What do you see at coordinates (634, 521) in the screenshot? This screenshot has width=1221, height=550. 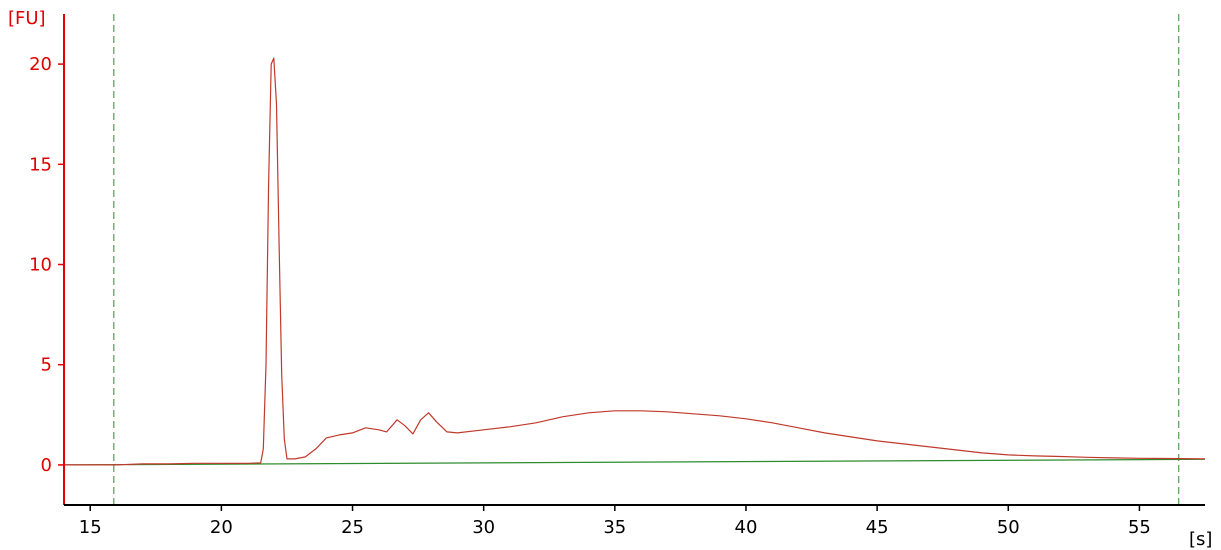 I see `x-axis: 15 20 25 30 35 40 45 50 55` at bounding box center [634, 521].